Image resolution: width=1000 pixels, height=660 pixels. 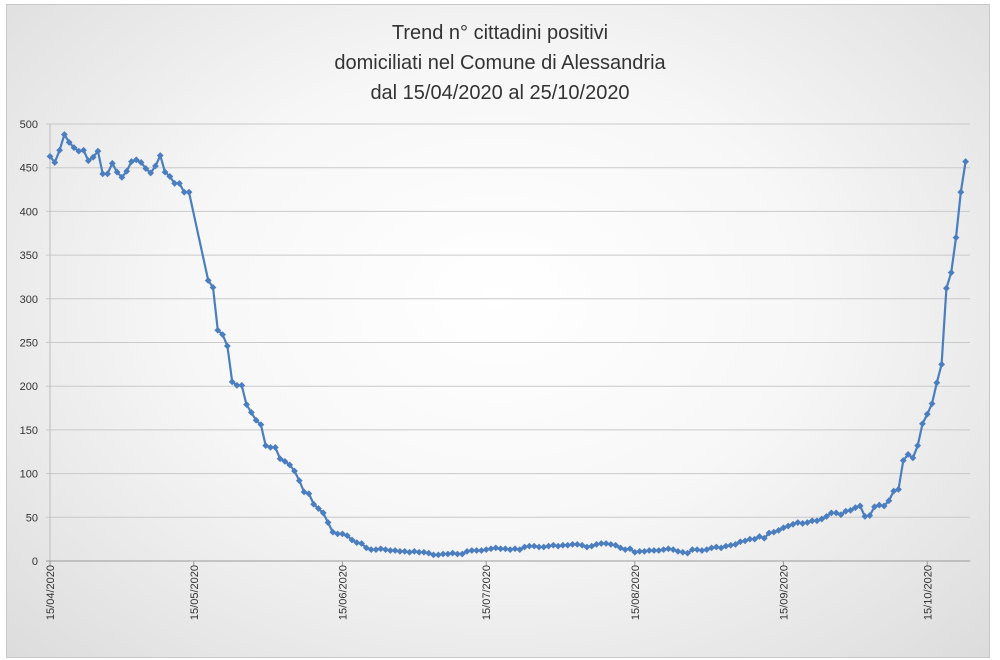 I want to click on x-tick-label: 15/08/2020, so click(x=636, y=592).